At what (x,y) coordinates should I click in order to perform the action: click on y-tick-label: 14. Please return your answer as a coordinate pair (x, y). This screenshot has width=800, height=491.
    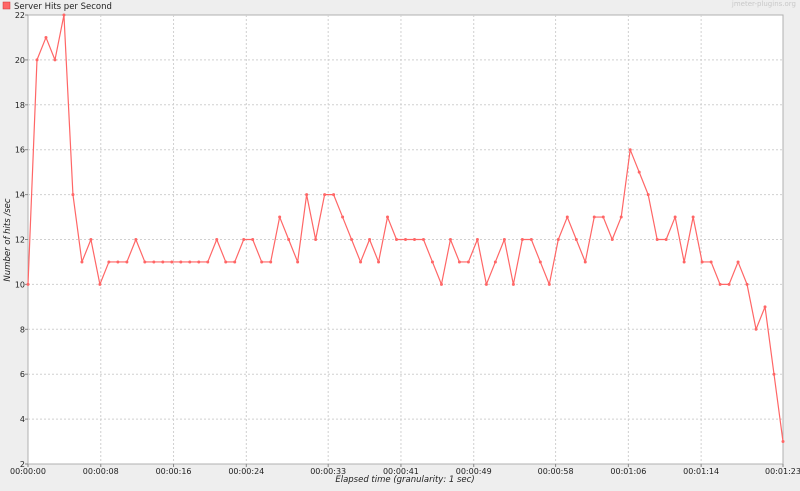
    Looking at the image, I should click on (20, 195).